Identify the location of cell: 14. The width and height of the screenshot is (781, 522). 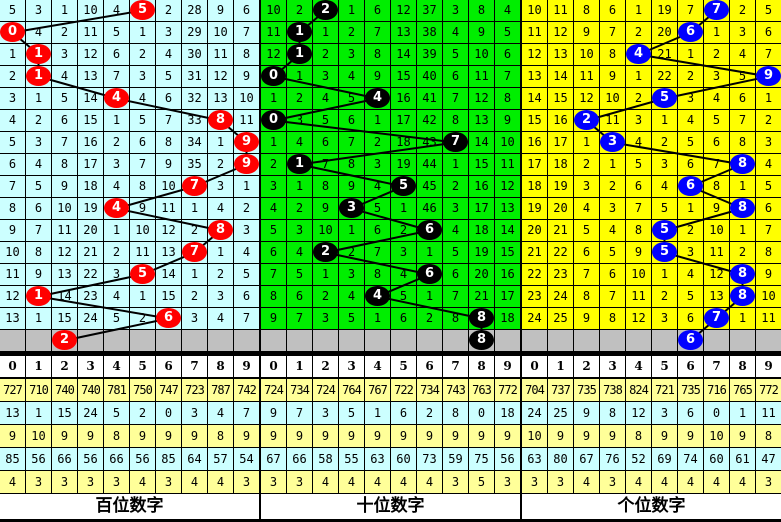
(507, 230).